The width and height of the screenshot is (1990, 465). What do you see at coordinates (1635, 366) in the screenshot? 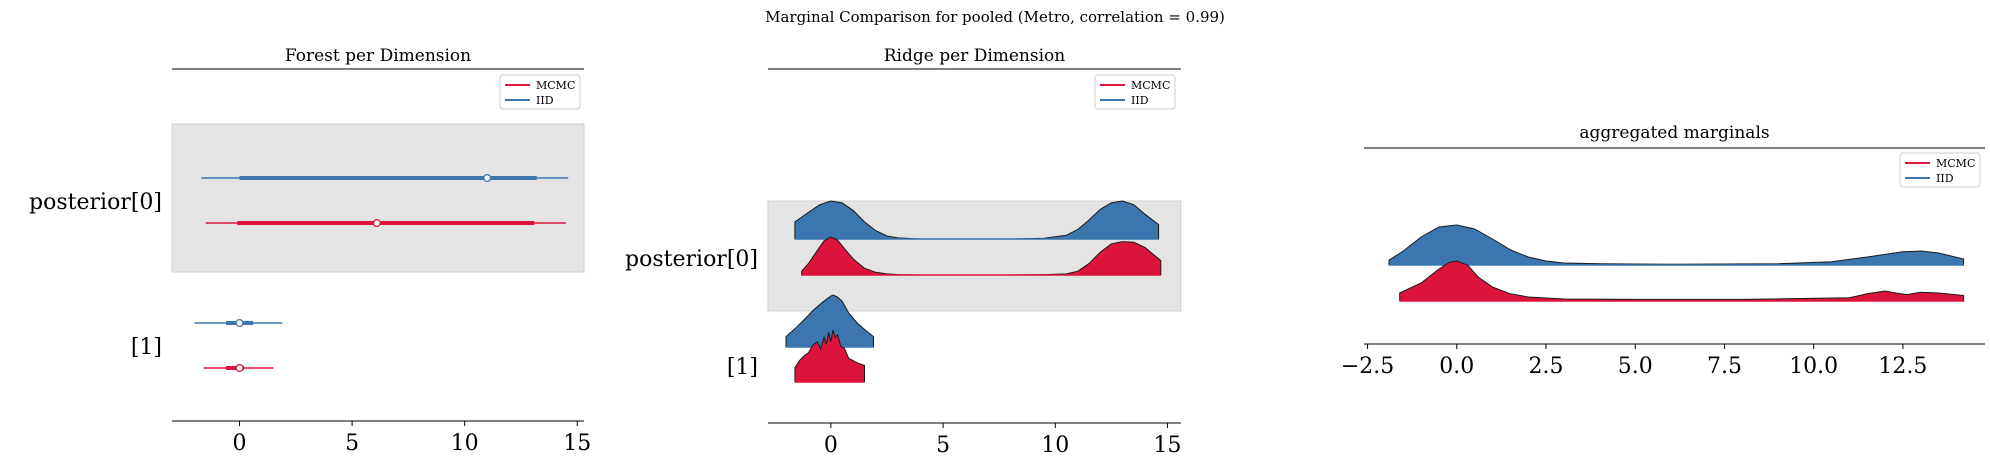
I see `x-tick-label: 5.0` at bounding box center [1635, 366].